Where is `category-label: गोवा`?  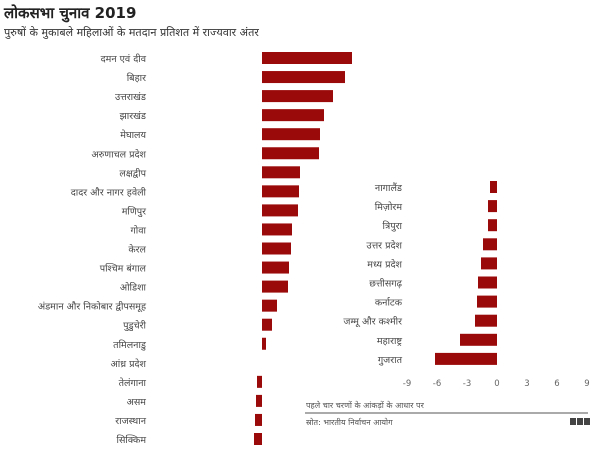
category-label: गोवा is located at coordinates (138, 230).